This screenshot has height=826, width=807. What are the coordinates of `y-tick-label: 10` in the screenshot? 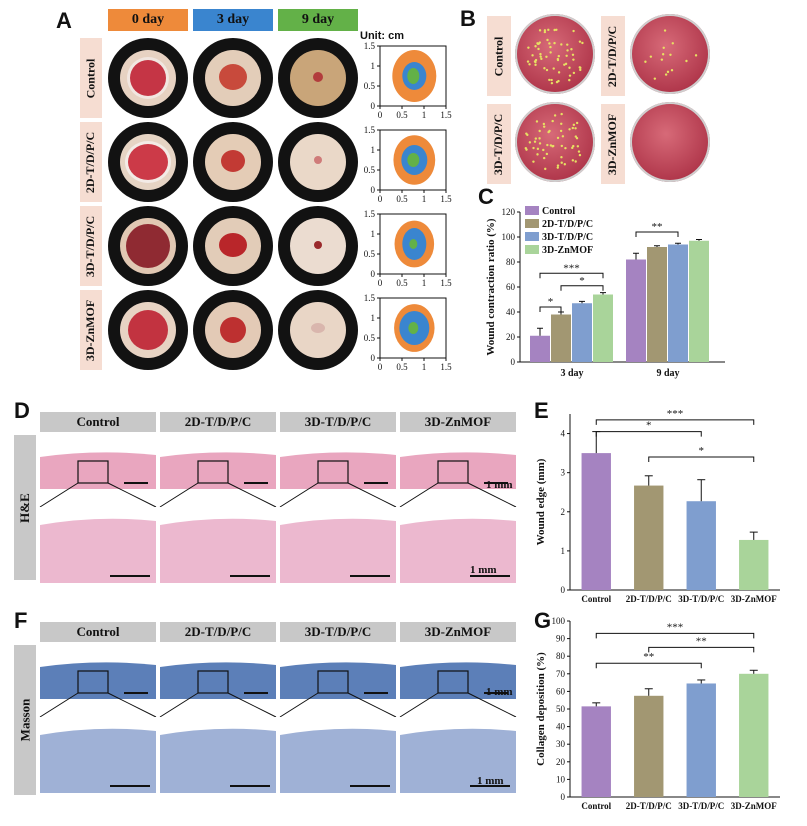 It's located at (561, 779).